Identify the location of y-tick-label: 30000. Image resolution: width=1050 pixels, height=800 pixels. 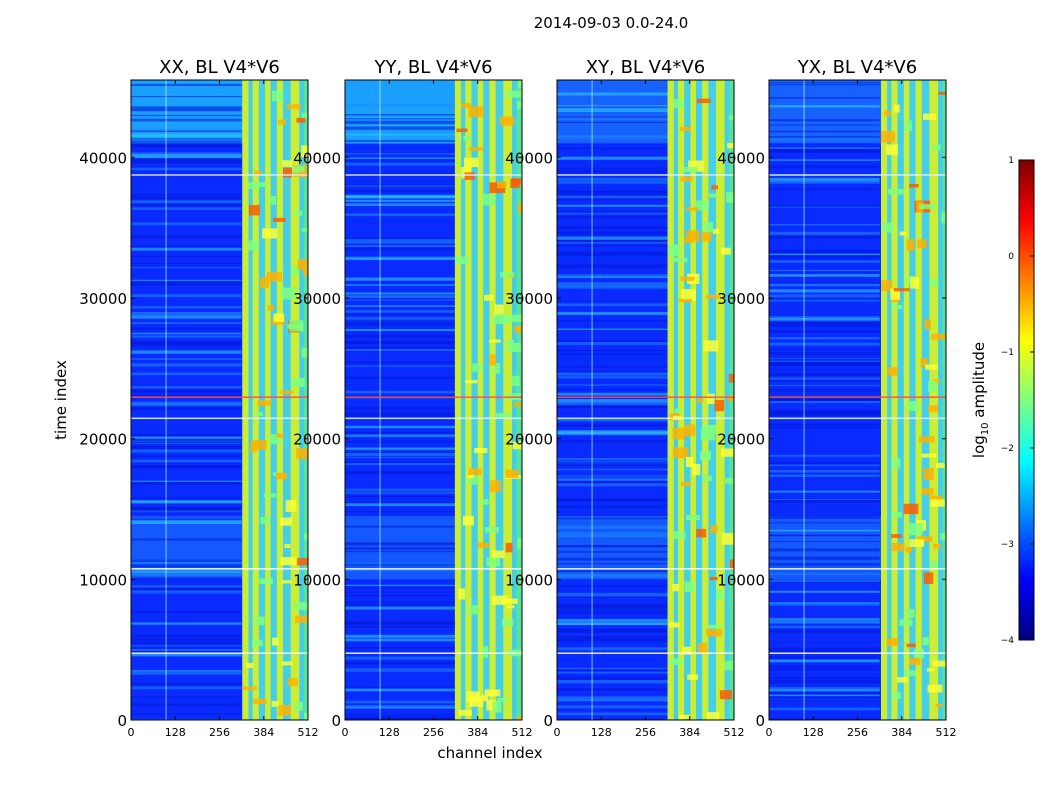
(529, 299).